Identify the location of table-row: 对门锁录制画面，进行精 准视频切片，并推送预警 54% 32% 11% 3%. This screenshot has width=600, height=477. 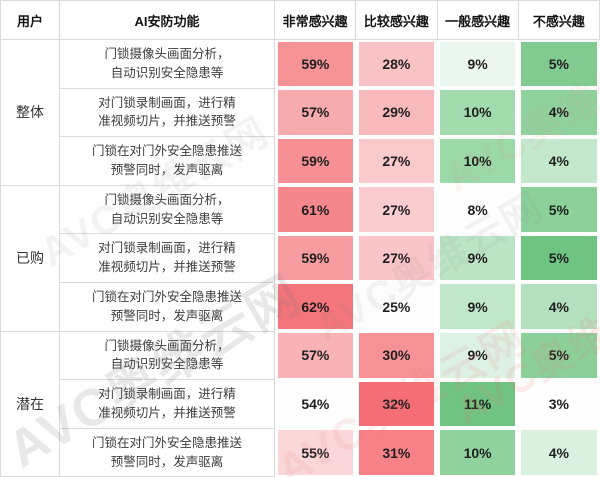
(300, 404).